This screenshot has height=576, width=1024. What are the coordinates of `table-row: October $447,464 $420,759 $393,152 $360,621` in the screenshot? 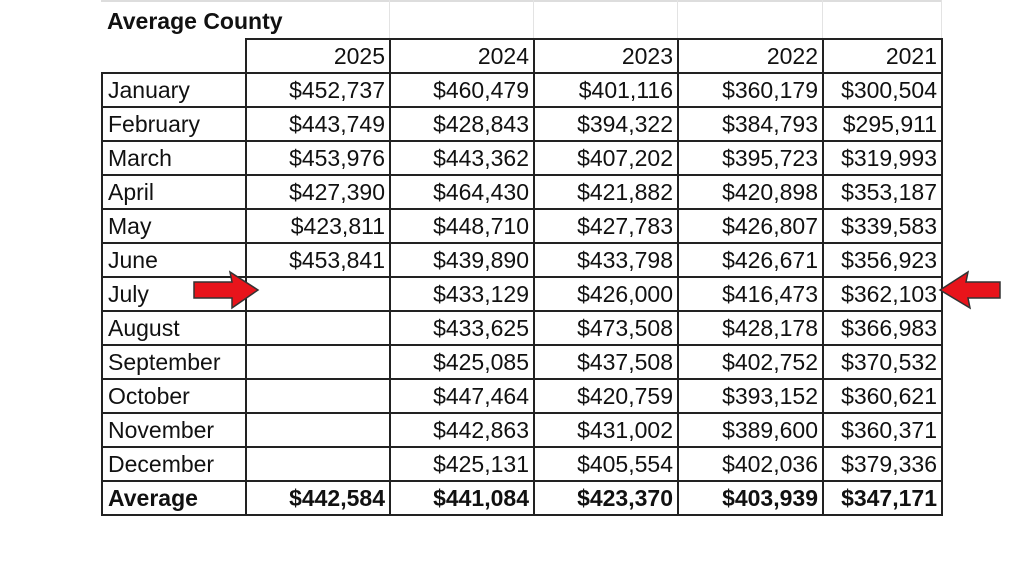 It's located at (522, 396).